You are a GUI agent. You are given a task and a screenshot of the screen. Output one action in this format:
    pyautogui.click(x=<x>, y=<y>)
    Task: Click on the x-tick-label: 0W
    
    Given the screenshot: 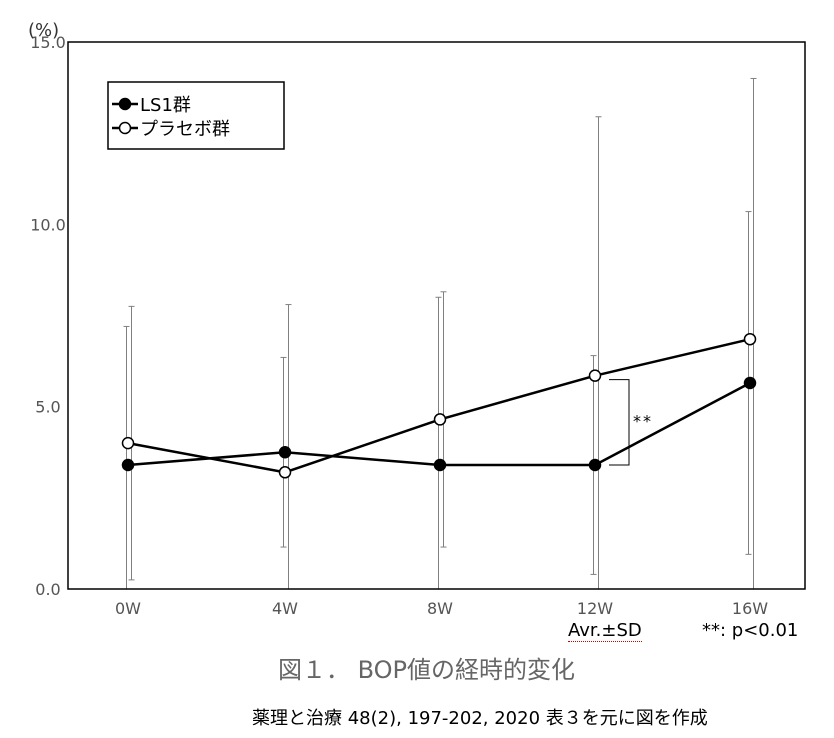 What is the action you would take?
    pyautogui.click(x=128, y=608)
    